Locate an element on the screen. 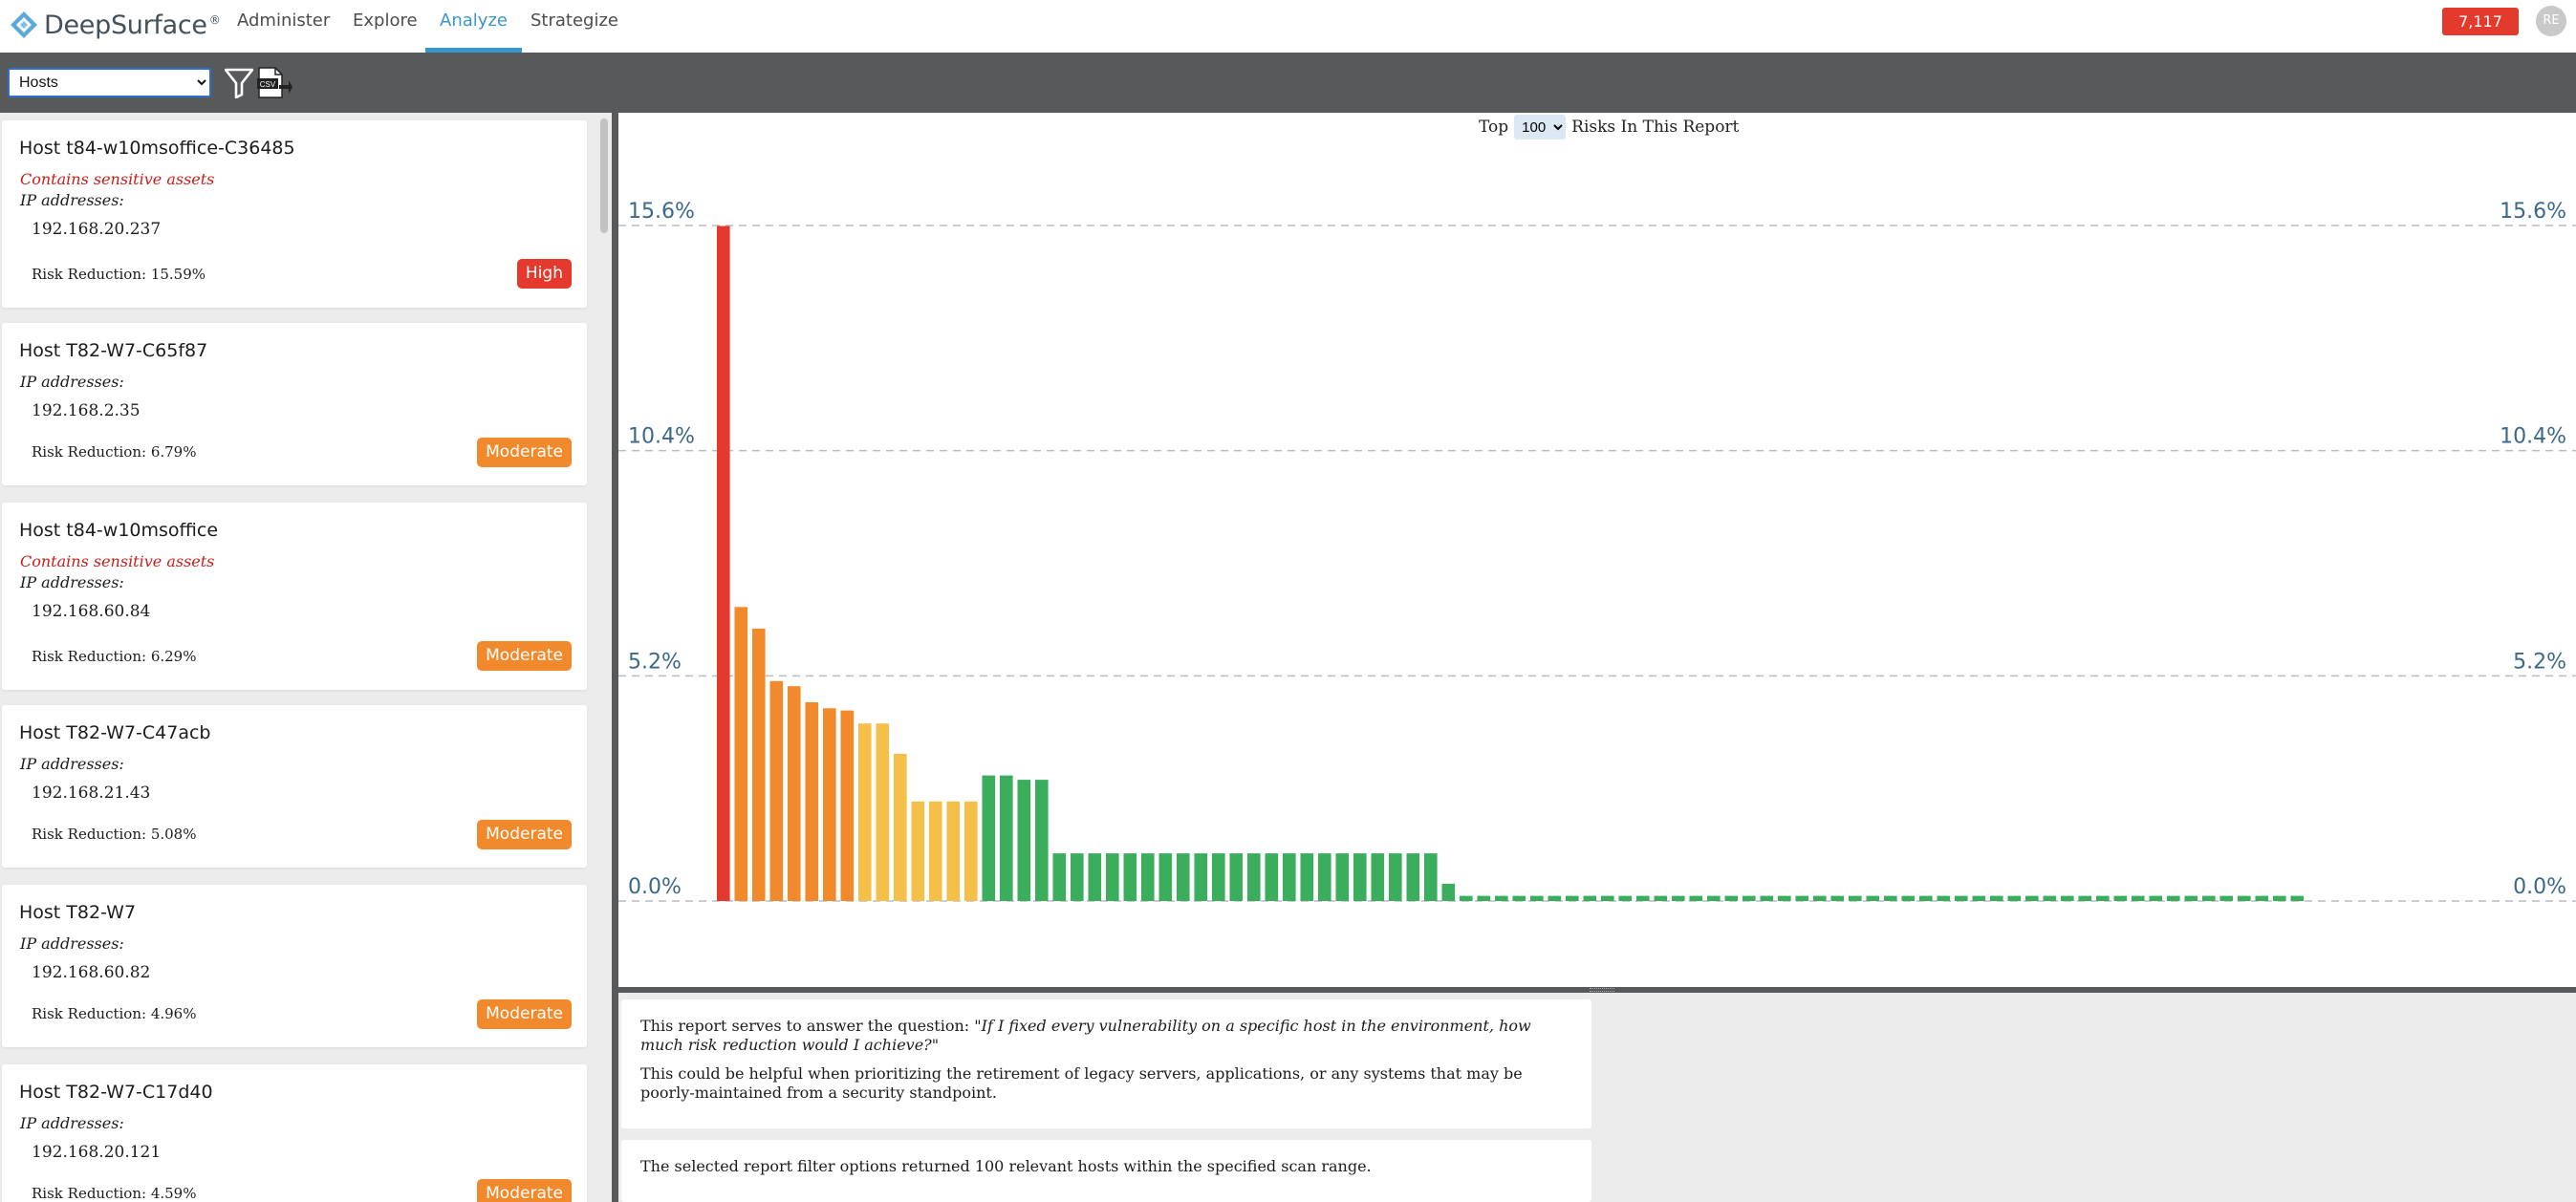  alert-count-badge: 7,117 is located at coordinates (2480, 21).